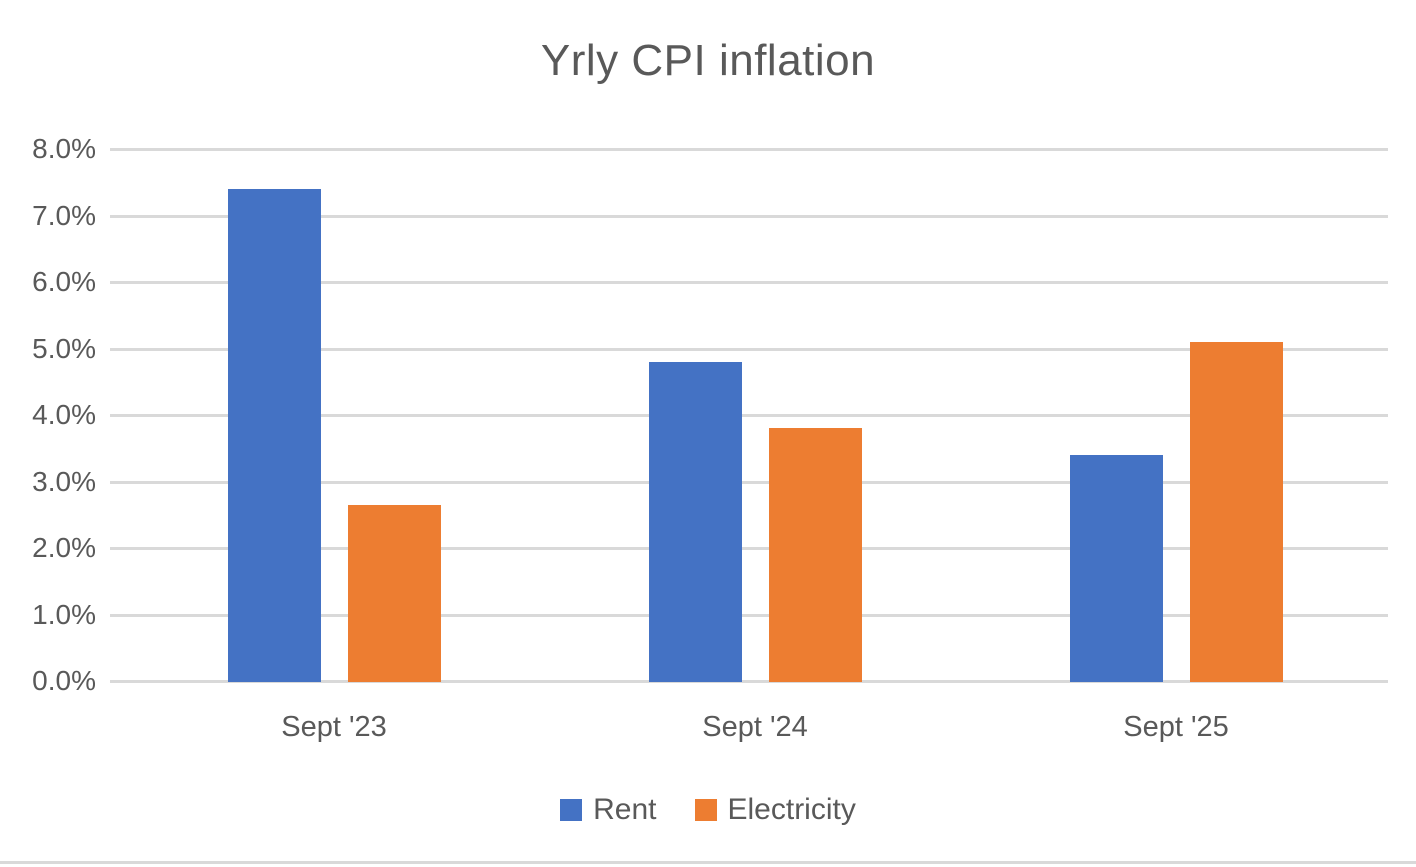  Describe the element at coordinates (791, 809) in the screenshot. I see `legend-label: Electricity` at that location.